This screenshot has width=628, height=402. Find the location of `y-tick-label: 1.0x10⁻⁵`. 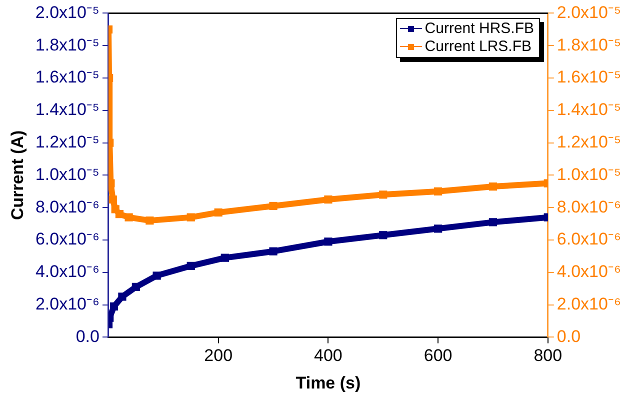

y-tick-label: 1.0x10⁻⁵ is located at coordinates (67, 174).